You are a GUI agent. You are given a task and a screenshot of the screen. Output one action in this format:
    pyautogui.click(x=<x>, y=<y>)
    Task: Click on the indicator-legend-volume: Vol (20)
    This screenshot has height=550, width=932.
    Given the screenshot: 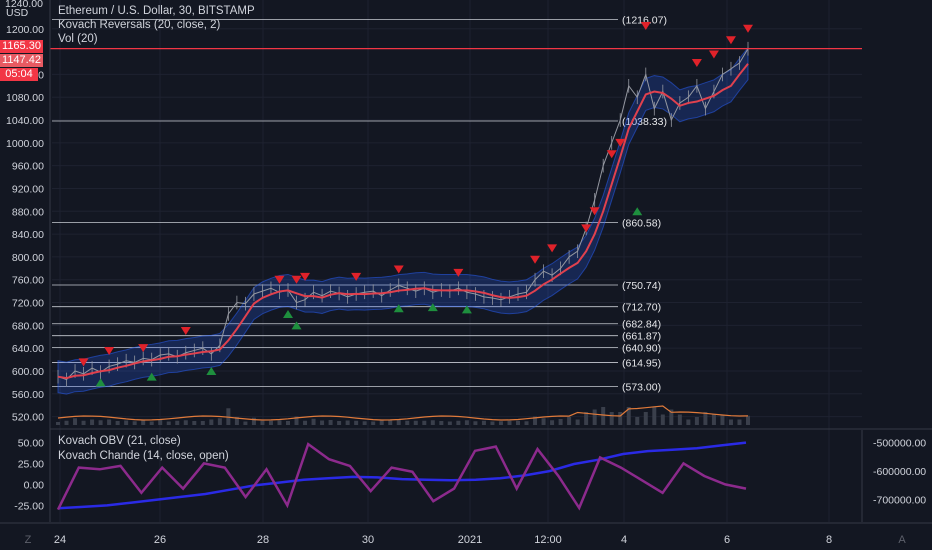 What is the action you would take?
    pyautogui.click(x=78, y=39)
    